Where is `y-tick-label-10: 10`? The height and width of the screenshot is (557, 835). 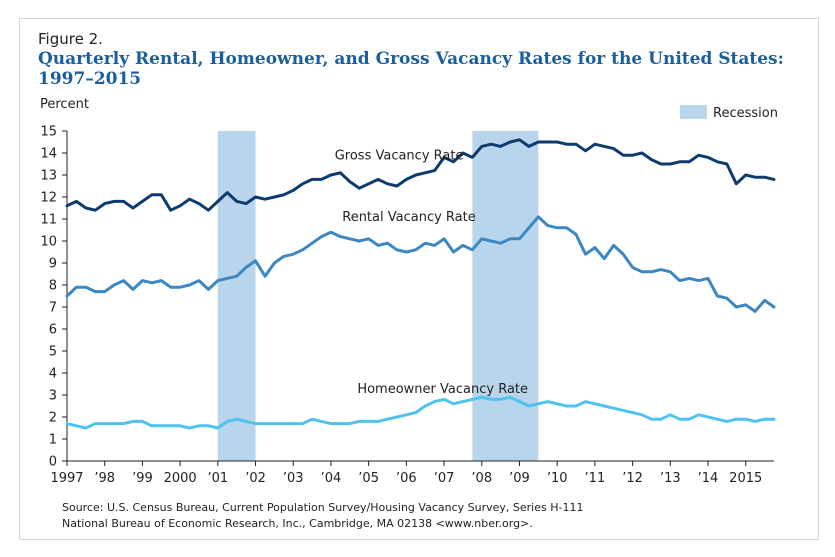
y-tick-label-10: 10 is located at coordinates (48, 242).